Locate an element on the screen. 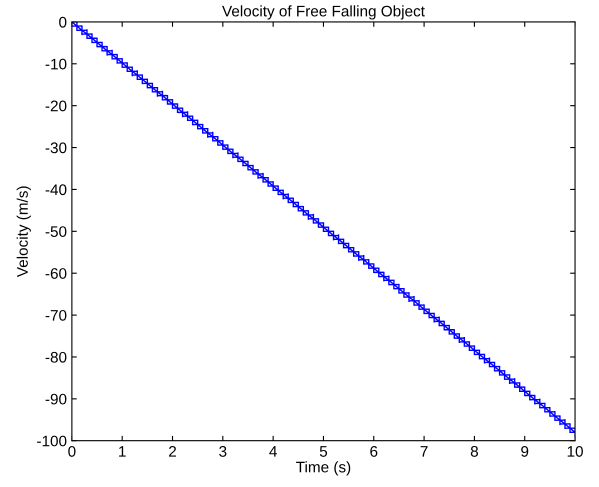 This screenshot has width=599, height=487. y-tick-label: -20 is located at coordinates (56, 106).